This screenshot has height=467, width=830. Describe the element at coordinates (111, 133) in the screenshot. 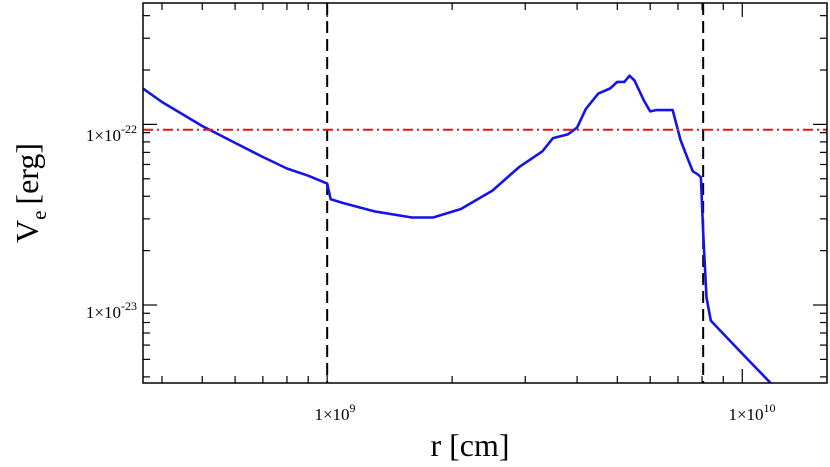

I see `y-tick-label-1: 1×10⁻²²` at that location.